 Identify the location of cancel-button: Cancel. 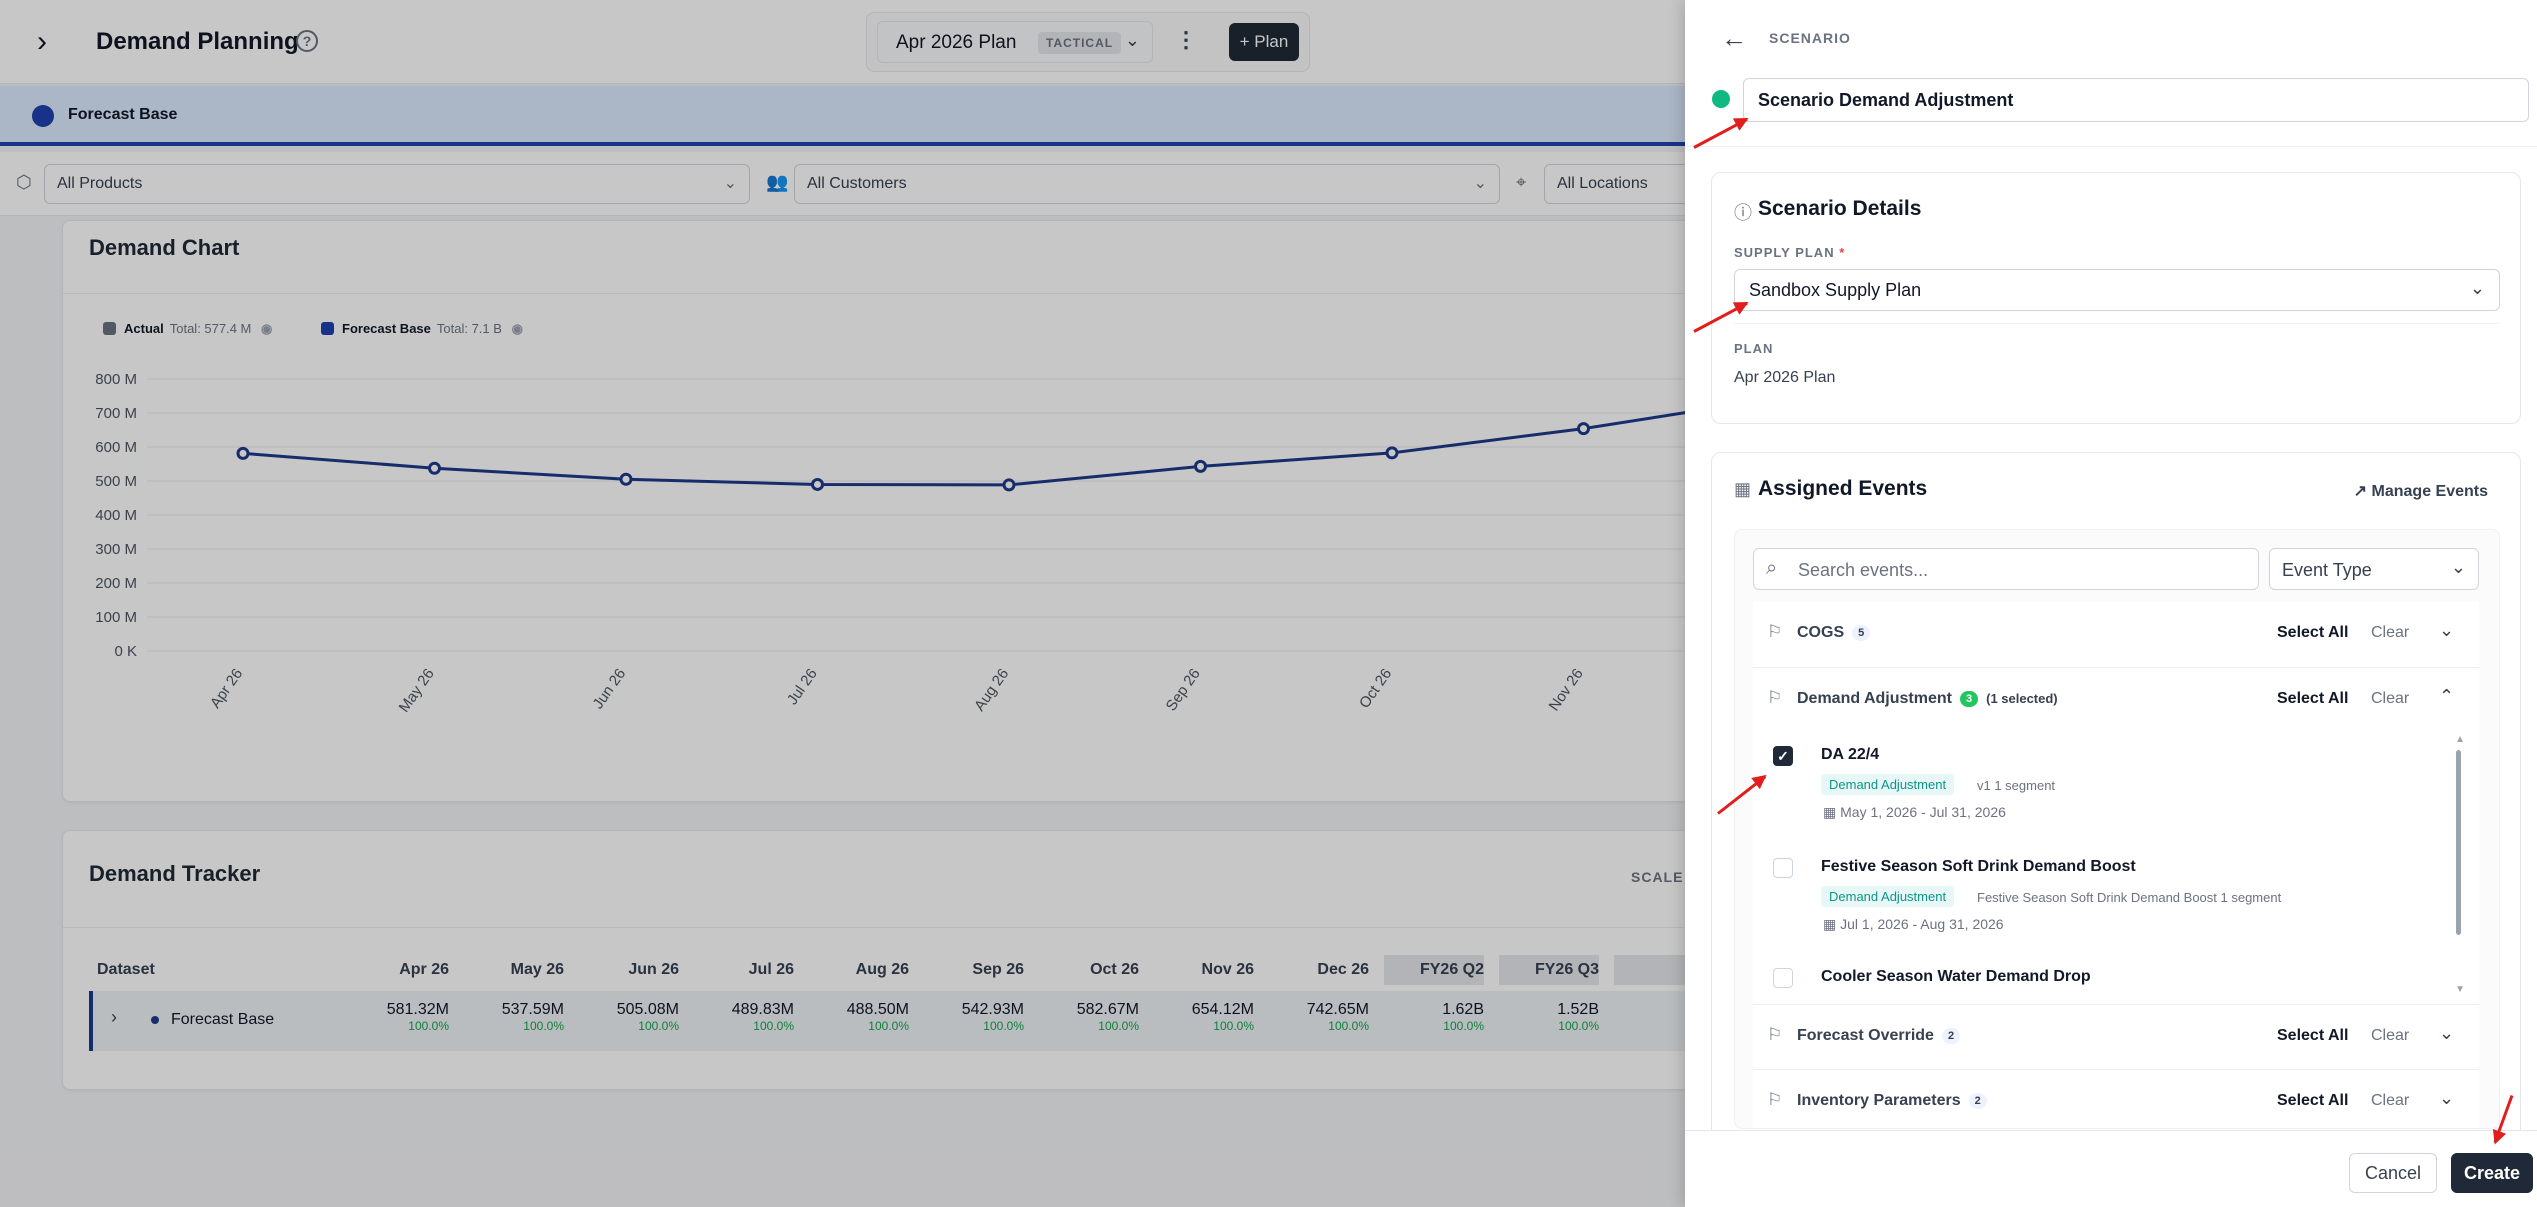
(2393, 1173).